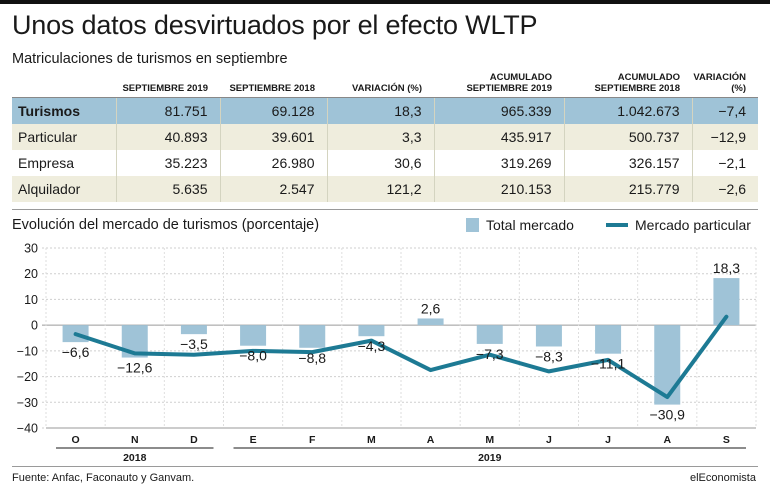 The height and width of the screenshot is (499, 770). I want to click on table-cell: 2.547, so click(273, 189).